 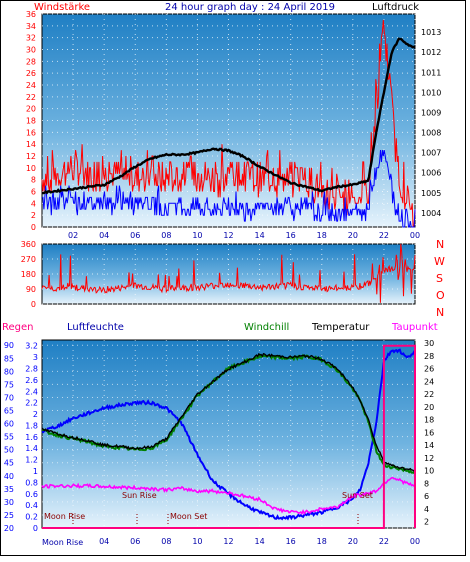 What do you see at coordinates (33, 203) in the screenshot?
I see `left-tick-label: 4` at bounding box center [33, 203].